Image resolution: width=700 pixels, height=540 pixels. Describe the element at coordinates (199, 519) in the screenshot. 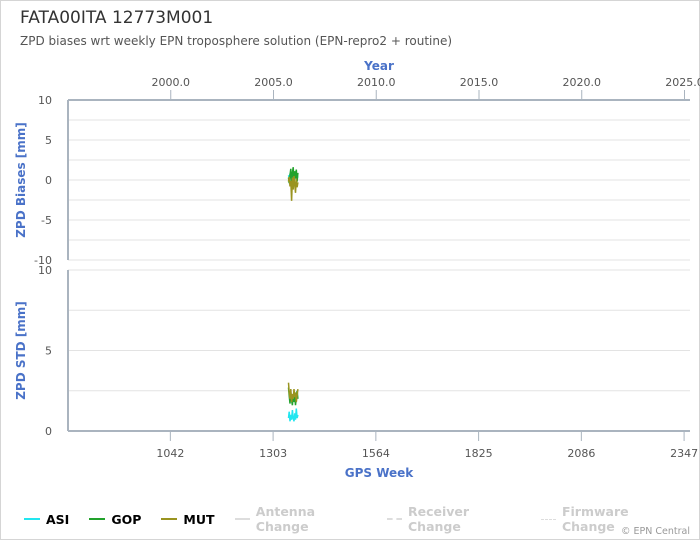

I see `legend-label-mut: MUT` at that location.